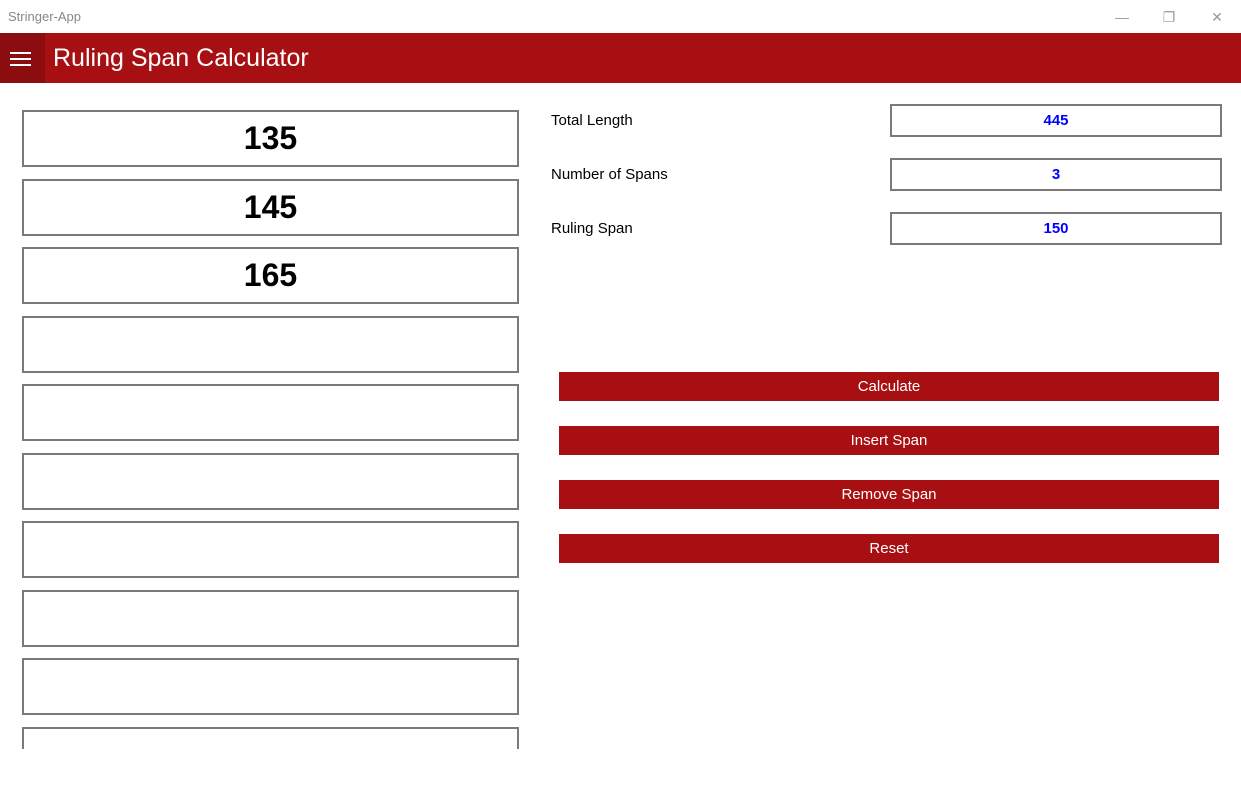  What do you see at coordinates (889, 548) in the screenshot?
I see `reset-button: Reset` at bounding box center [889, 548].